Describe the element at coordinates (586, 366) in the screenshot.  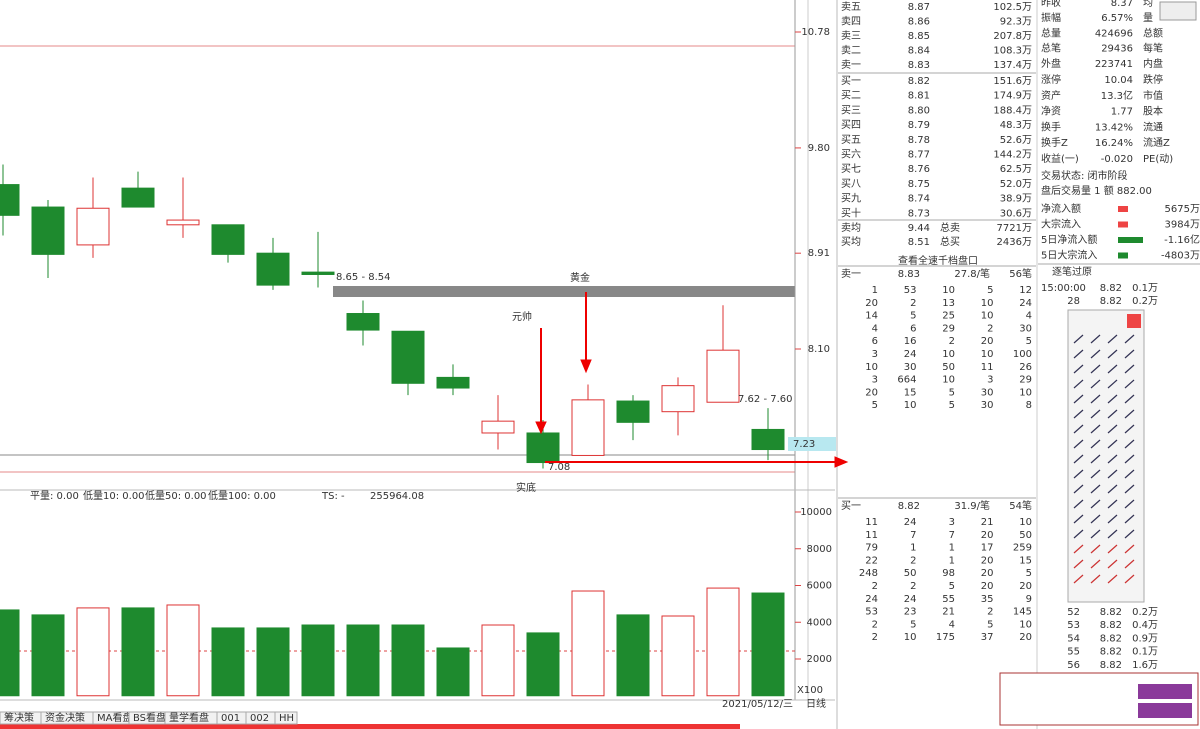
I see `arrow-head` at that location.